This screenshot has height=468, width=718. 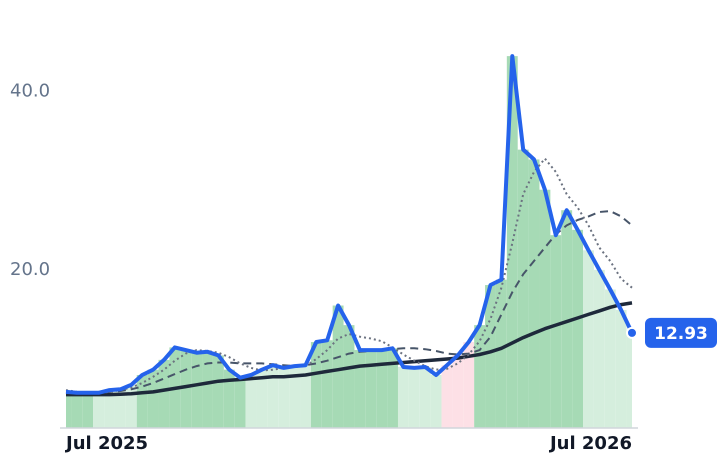 What do you see at coordinates (590, 443) in the screenshot?
I see `x-tick-label: Jul 2026` at bounding box center [590, 443].